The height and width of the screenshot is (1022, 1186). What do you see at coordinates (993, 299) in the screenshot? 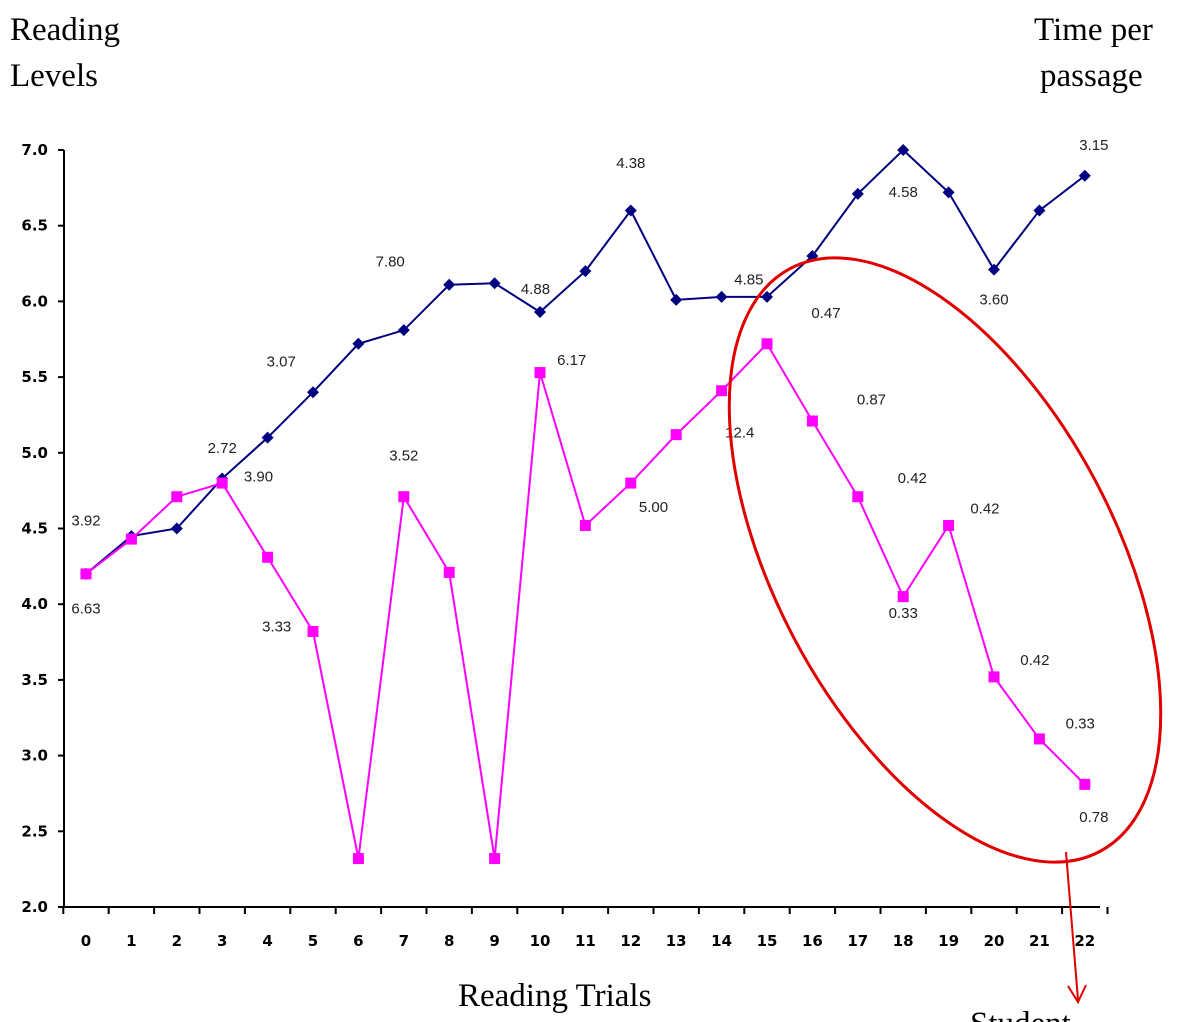
I see `data-label: 3.60` at bounding box center [993, 299].